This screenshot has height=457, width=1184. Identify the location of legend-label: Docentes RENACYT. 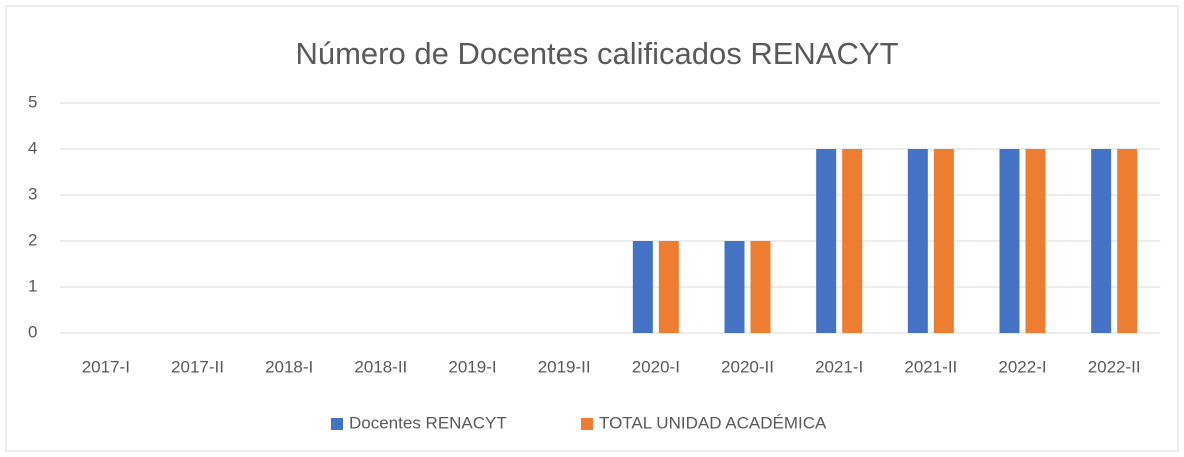
(428, 422).